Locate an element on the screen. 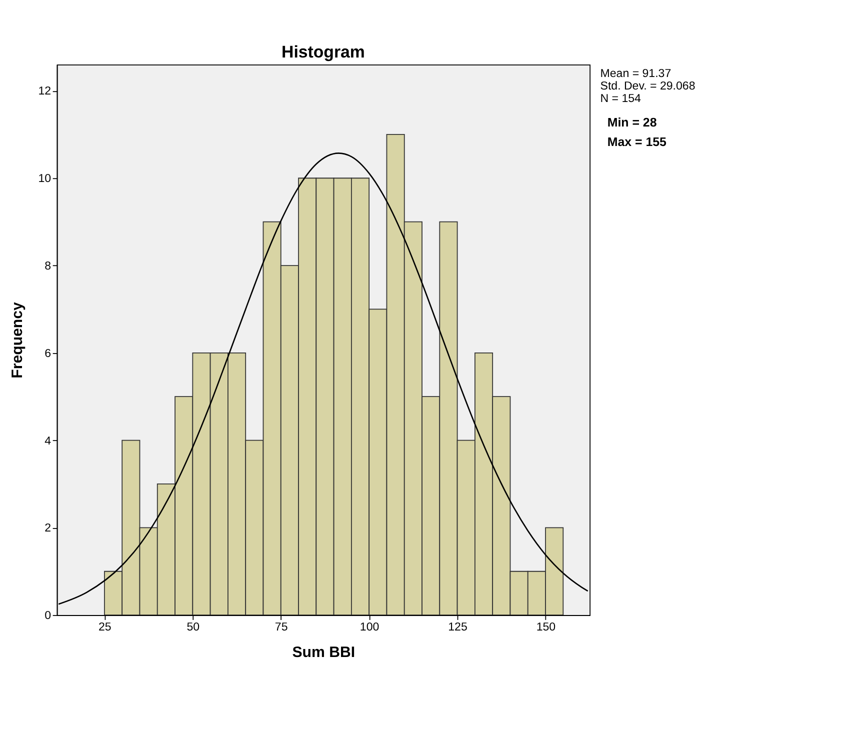 The image size is (856, 734). text: Std. Dev. = 29.068 is located at coordinates (648, 86).